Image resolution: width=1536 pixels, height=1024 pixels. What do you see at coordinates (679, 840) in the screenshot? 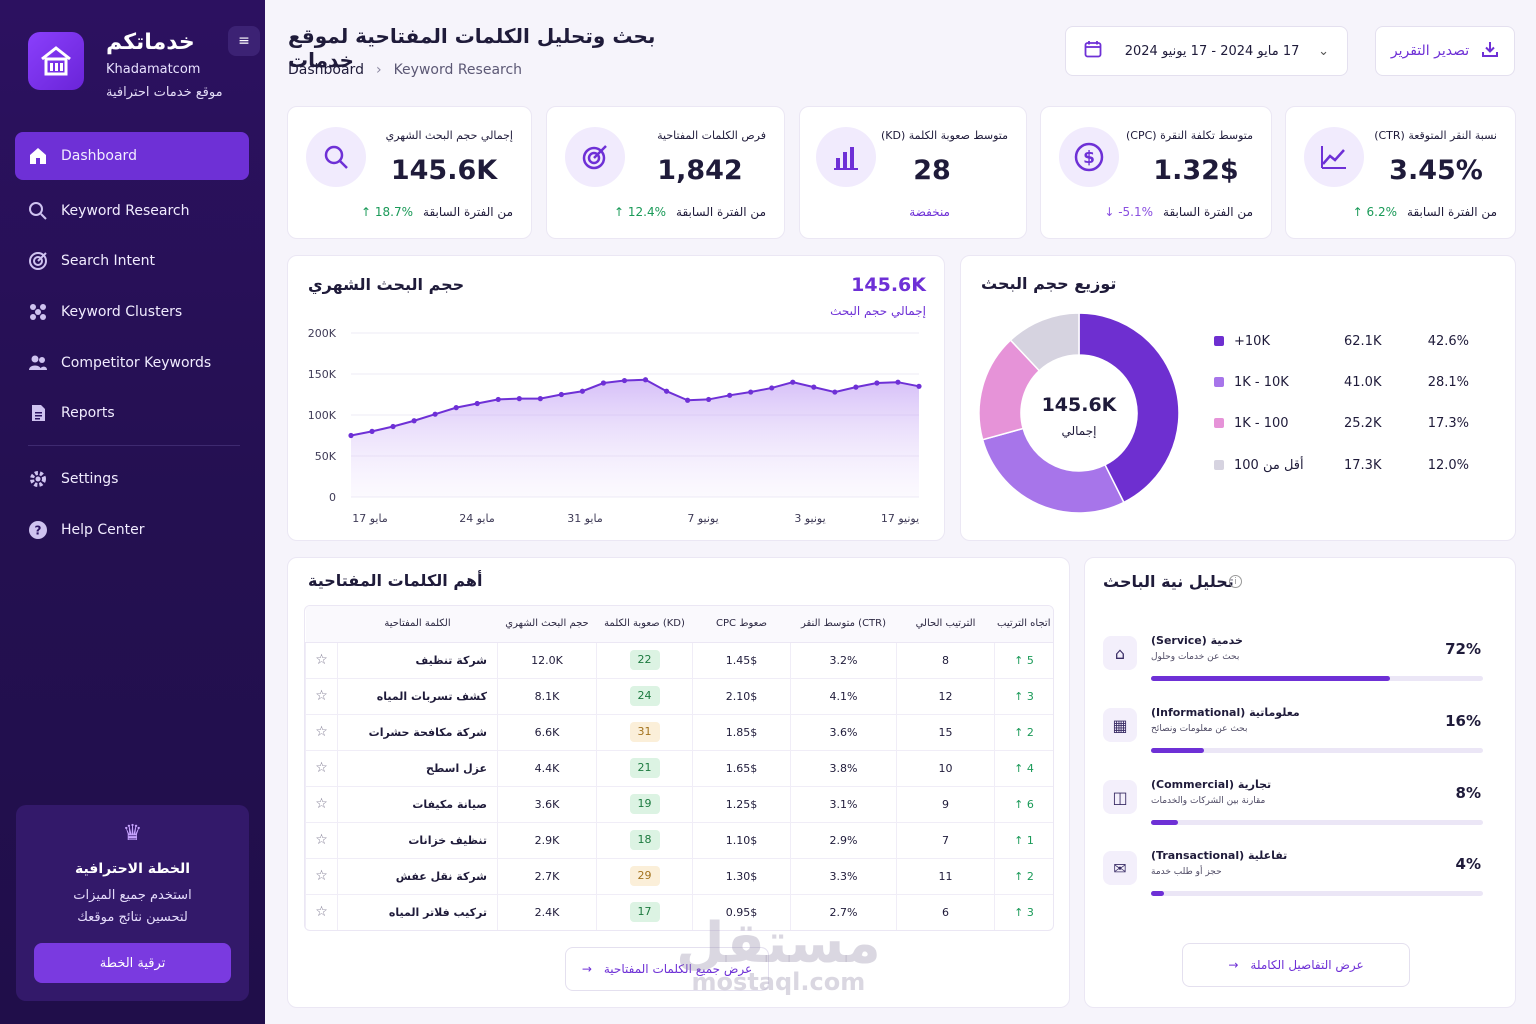
I see `table-row: ☆ تنظيف خزانات 2.9K 18 1.10$ 2.9% 7 ↑ 1` at bounding box center [679, 840].